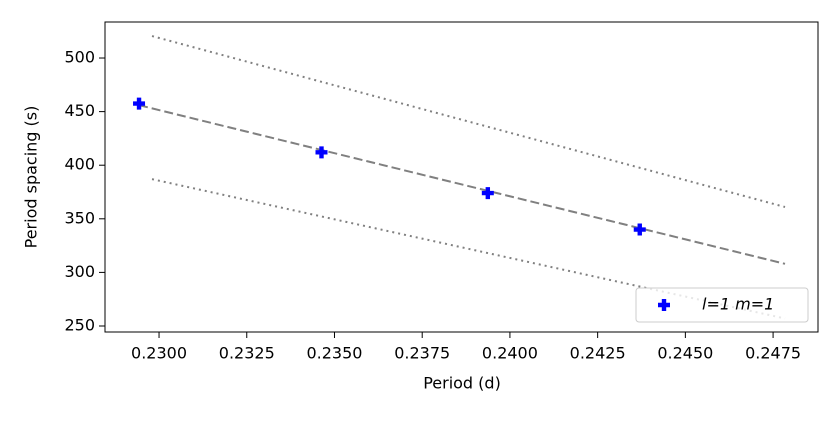  I want to click on x-tick-label: 0.2425, so click(598, 353).